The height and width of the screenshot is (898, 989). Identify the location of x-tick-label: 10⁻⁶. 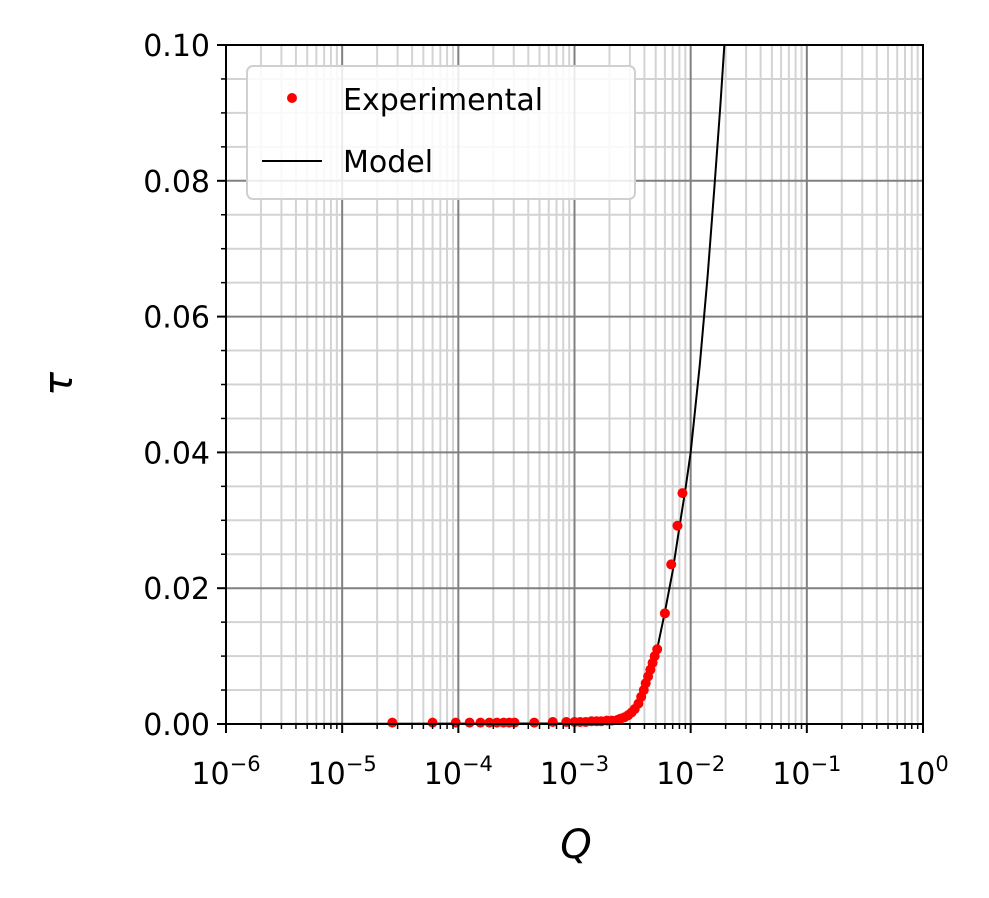
(225, 772).